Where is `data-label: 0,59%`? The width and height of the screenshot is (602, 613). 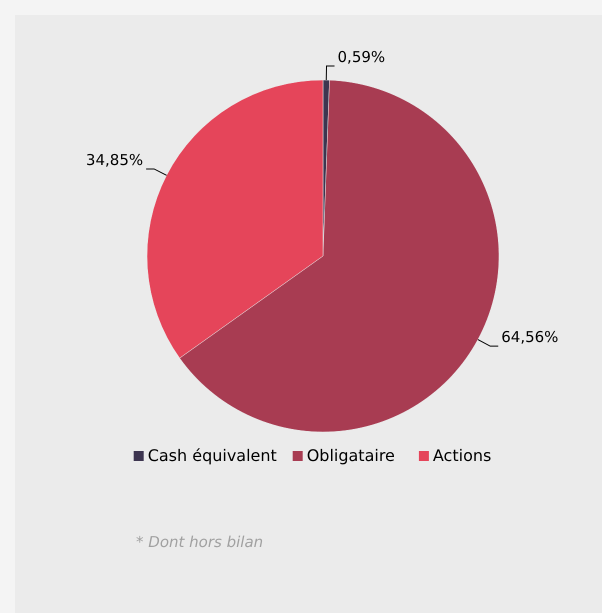 data-label: 0,59% is located at coordinates (362, 57).